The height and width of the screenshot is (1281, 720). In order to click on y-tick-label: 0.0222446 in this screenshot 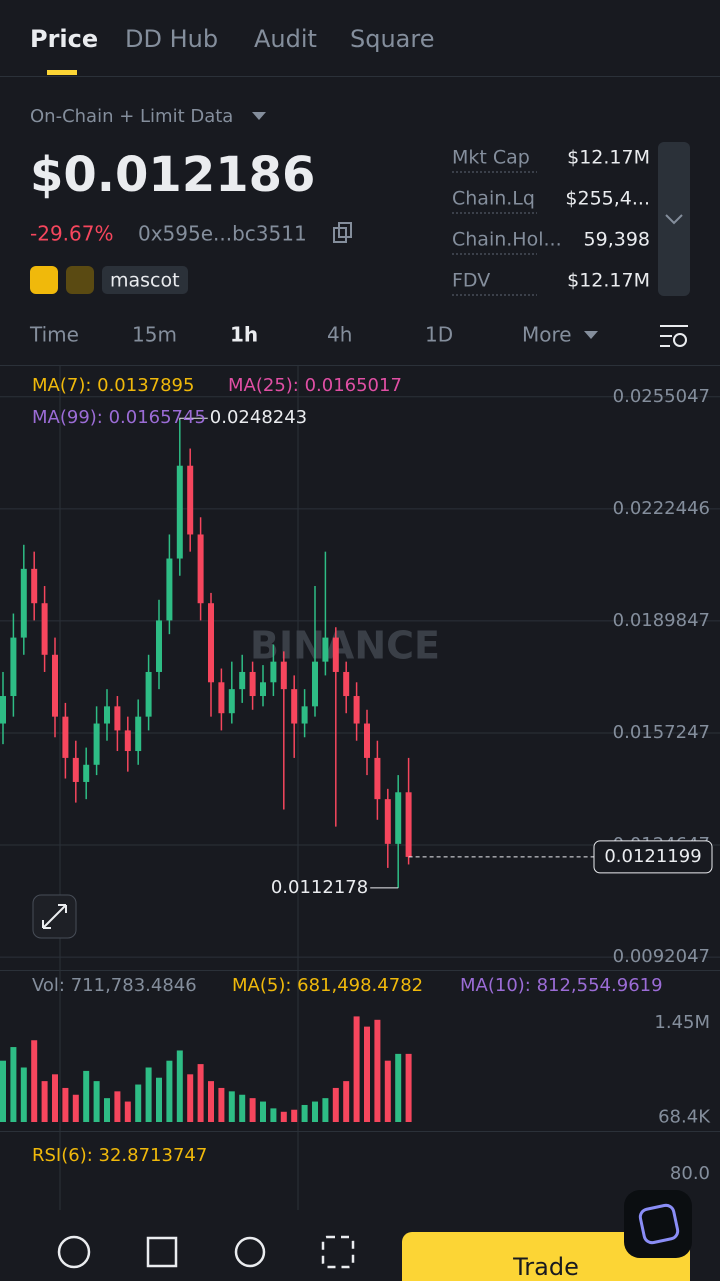, I will do `click(661, 508)`.